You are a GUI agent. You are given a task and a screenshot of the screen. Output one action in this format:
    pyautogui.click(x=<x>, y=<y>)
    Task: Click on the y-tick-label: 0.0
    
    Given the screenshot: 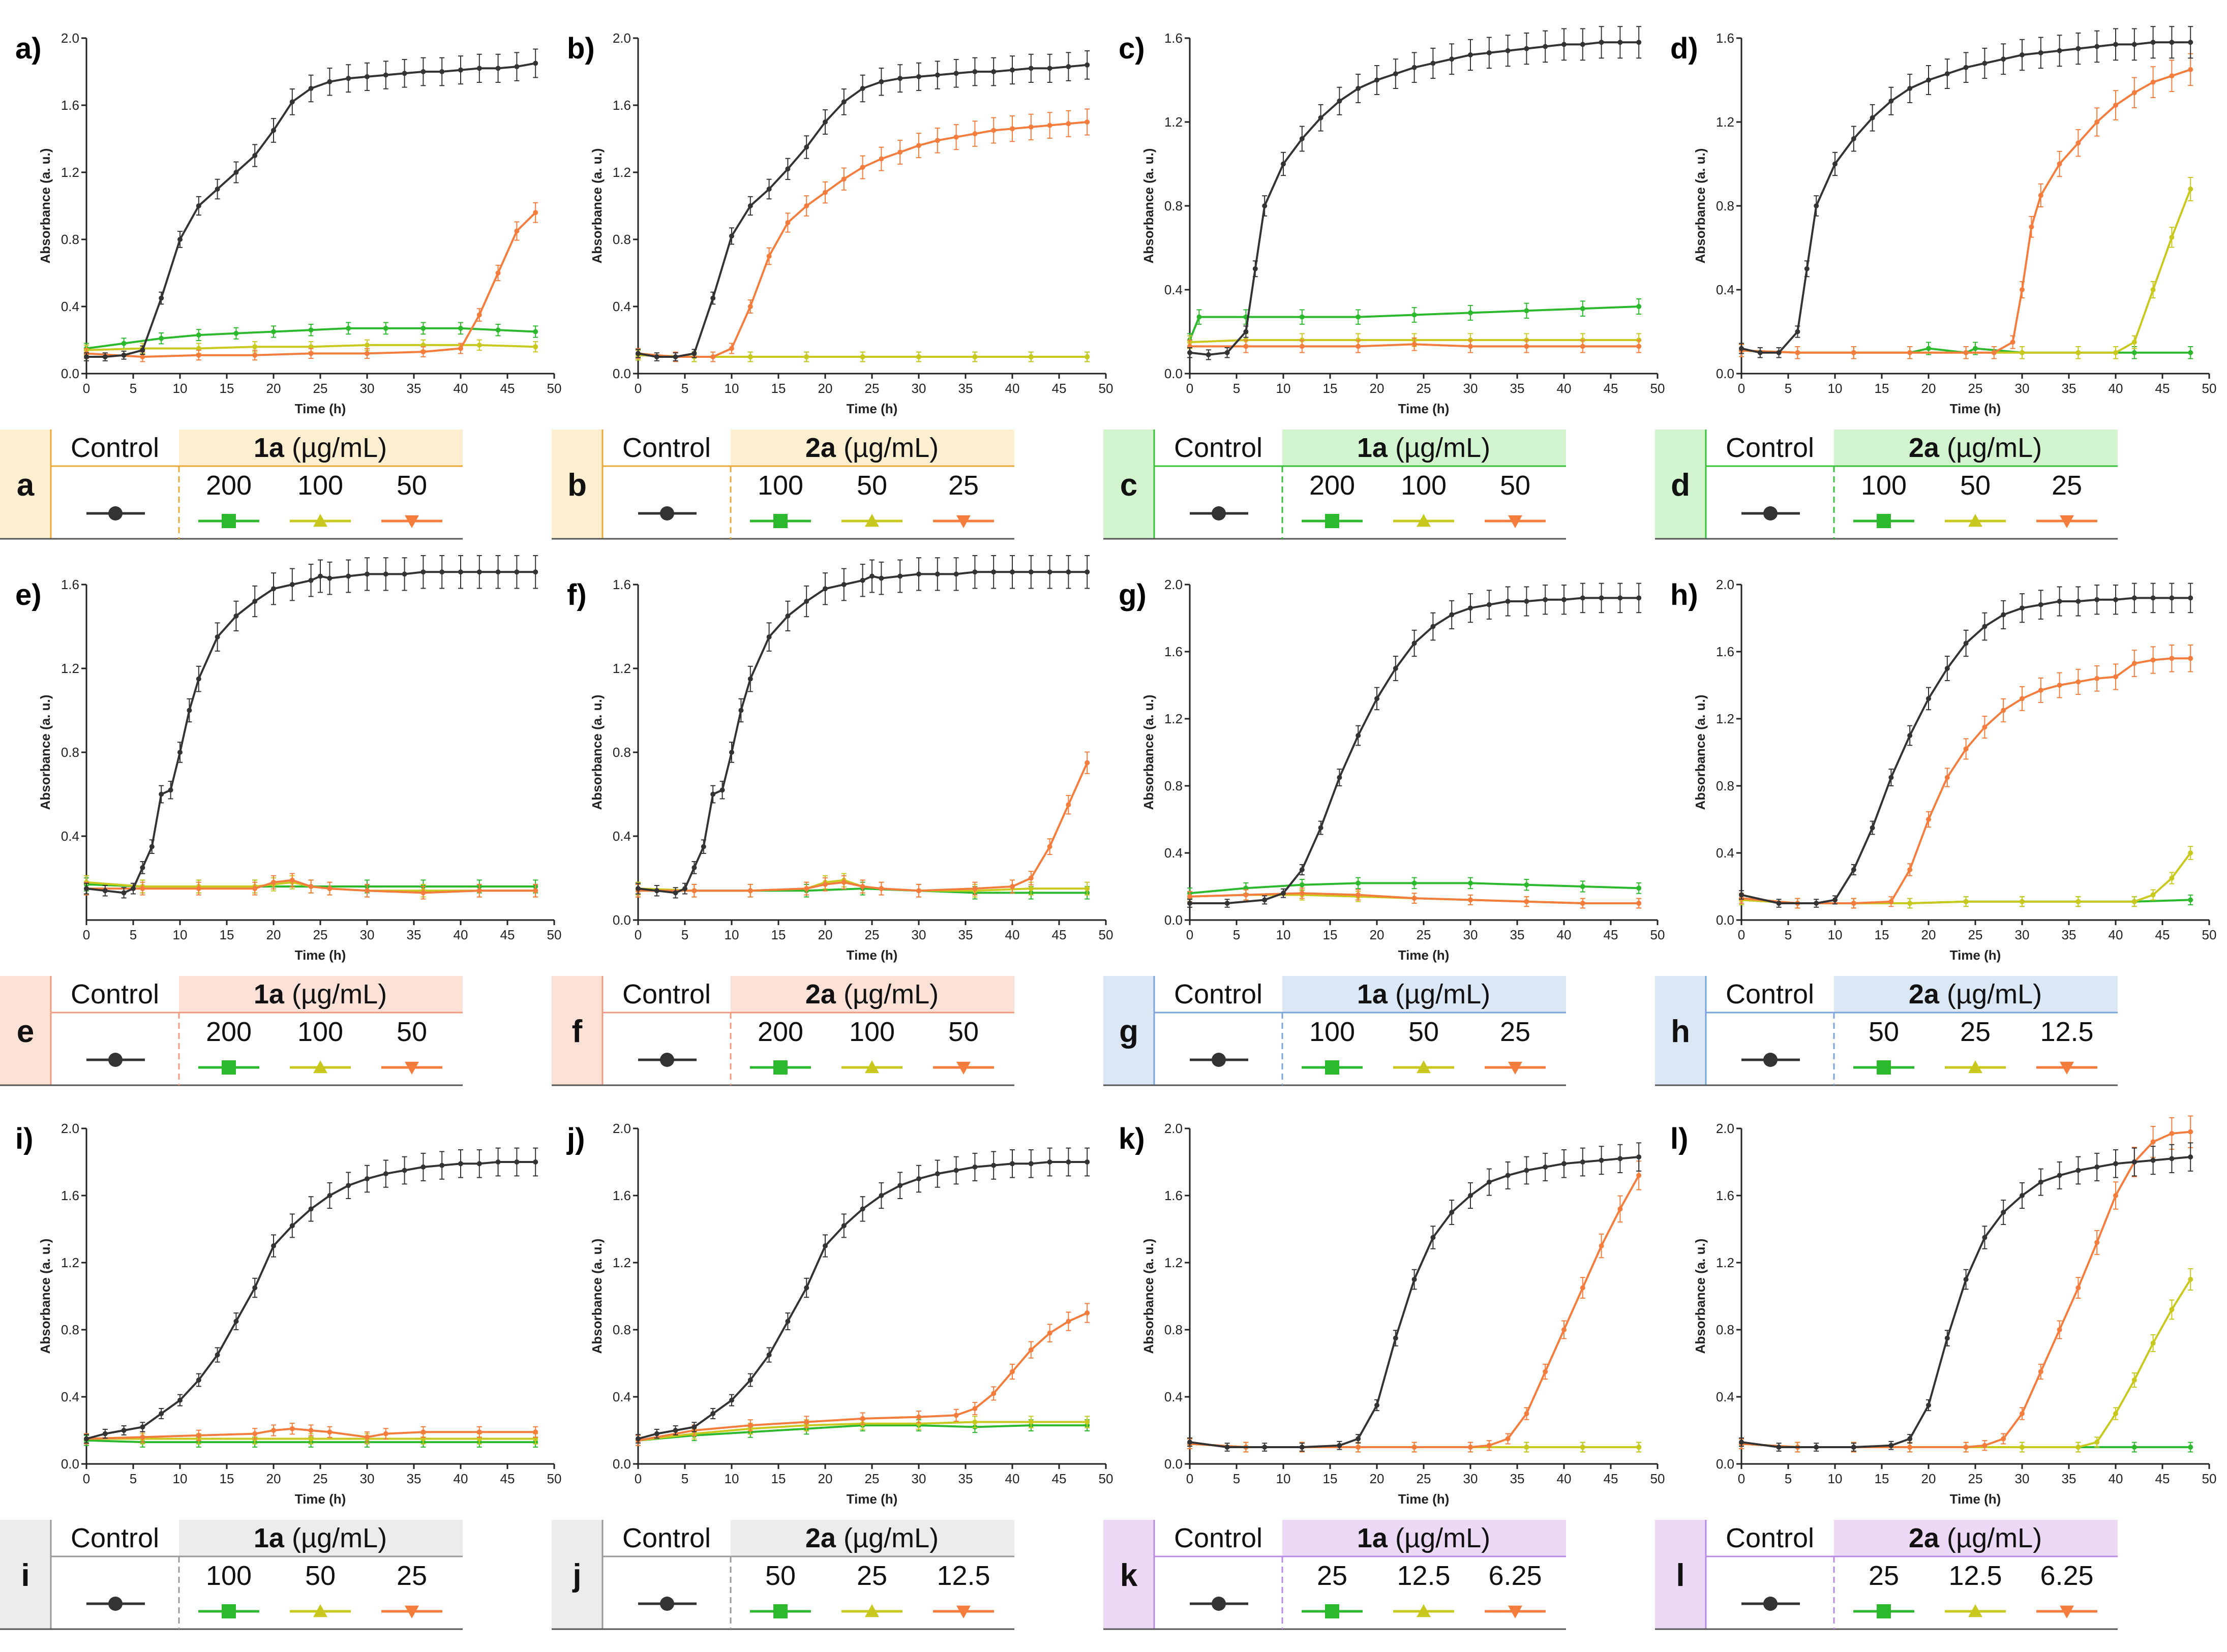 What is the action you would take?
    pyautogui.click(x=1725, y=1464)
    